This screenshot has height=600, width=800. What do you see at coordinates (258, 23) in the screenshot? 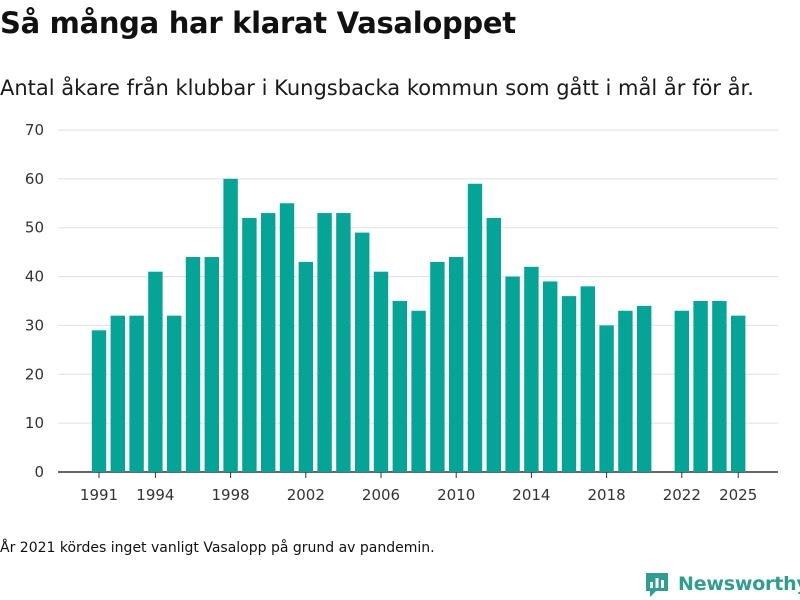
I see `chart-title: Så många har klarat Vasaloppet` at bounding box center [258, 23].